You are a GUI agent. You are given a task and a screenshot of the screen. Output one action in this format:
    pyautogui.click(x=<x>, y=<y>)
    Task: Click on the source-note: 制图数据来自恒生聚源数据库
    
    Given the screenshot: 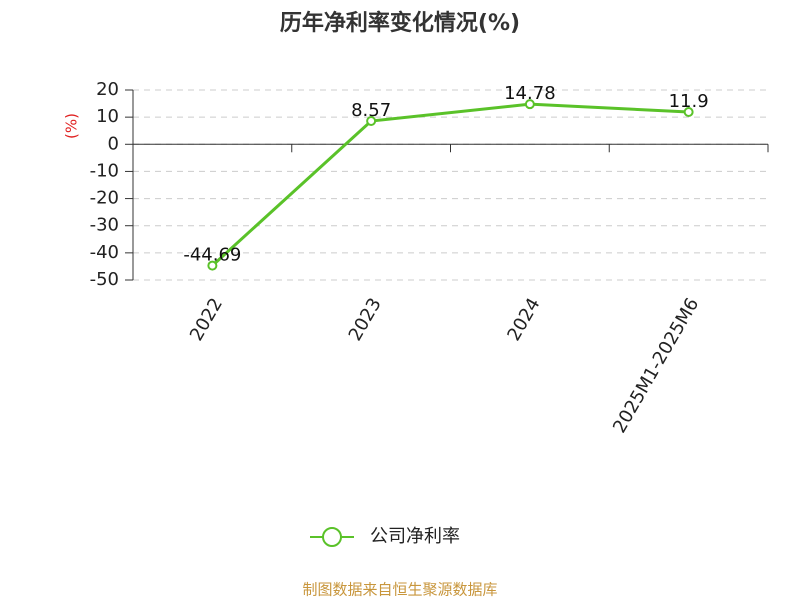 What is the action you would take?
    pyautogui.click(x=399, y=590)
    